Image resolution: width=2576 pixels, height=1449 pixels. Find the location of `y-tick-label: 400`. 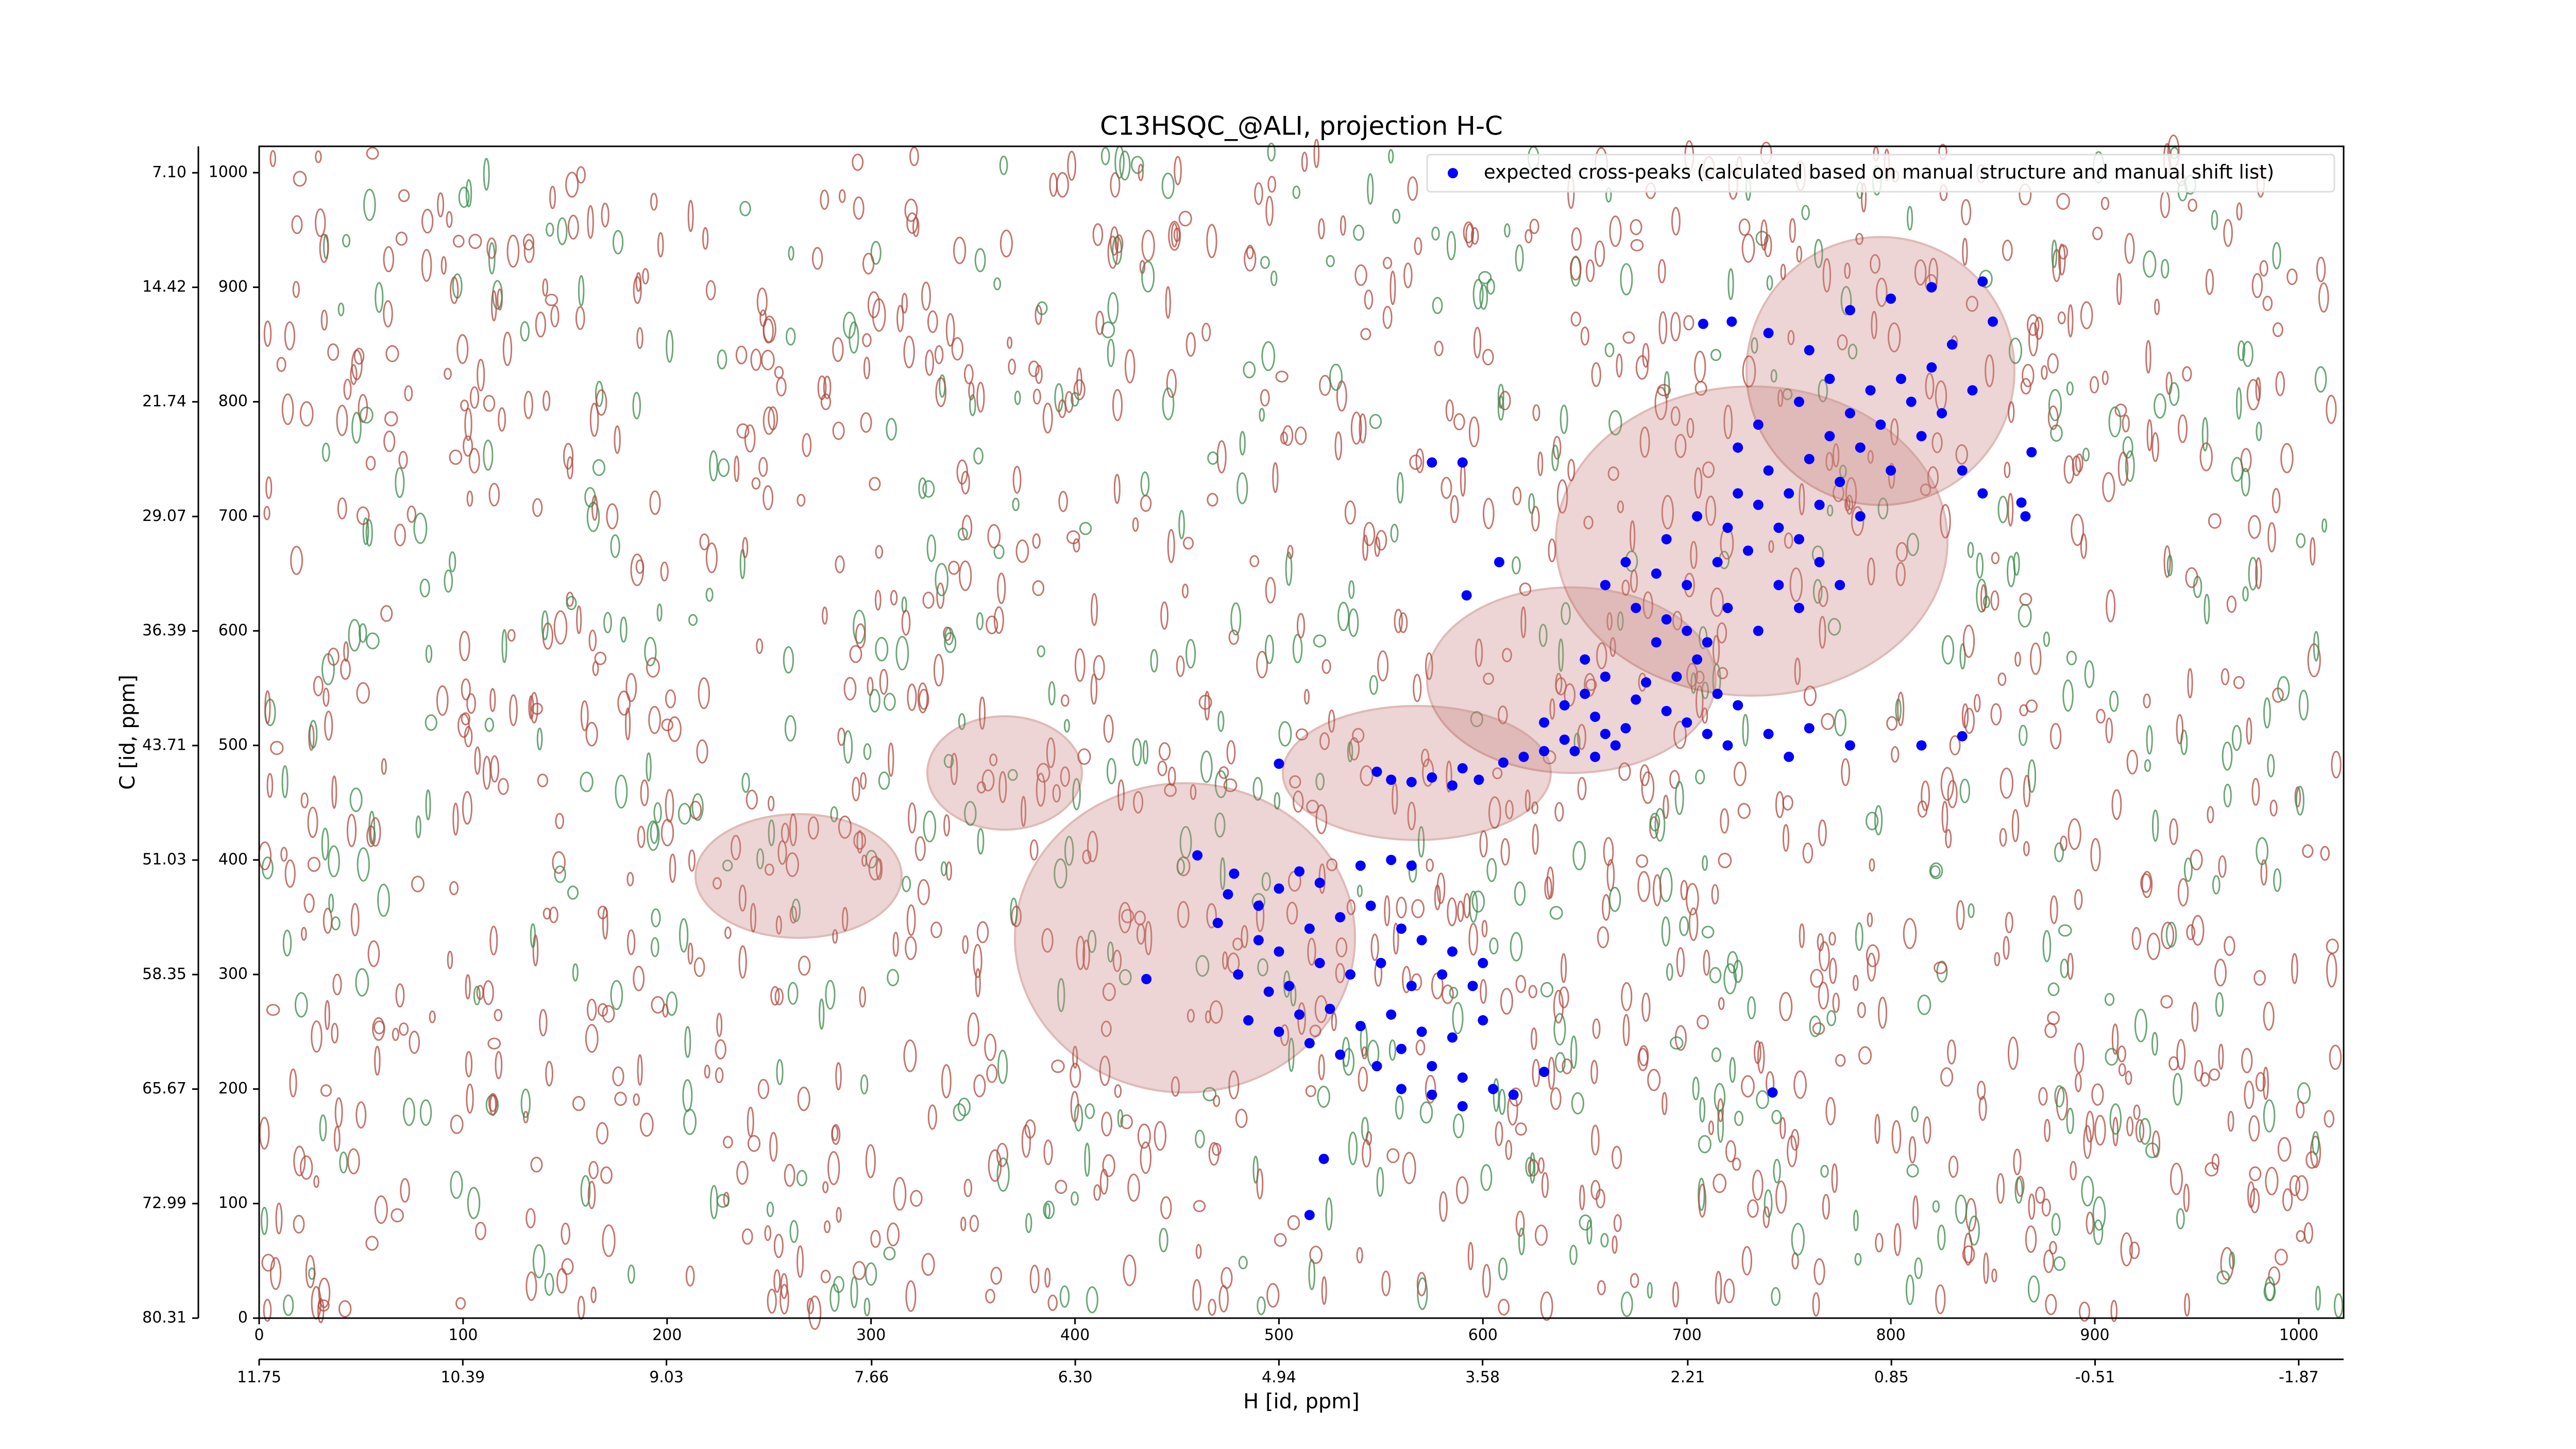

y-tick-label: 400 is located at coordinates (233, 859).